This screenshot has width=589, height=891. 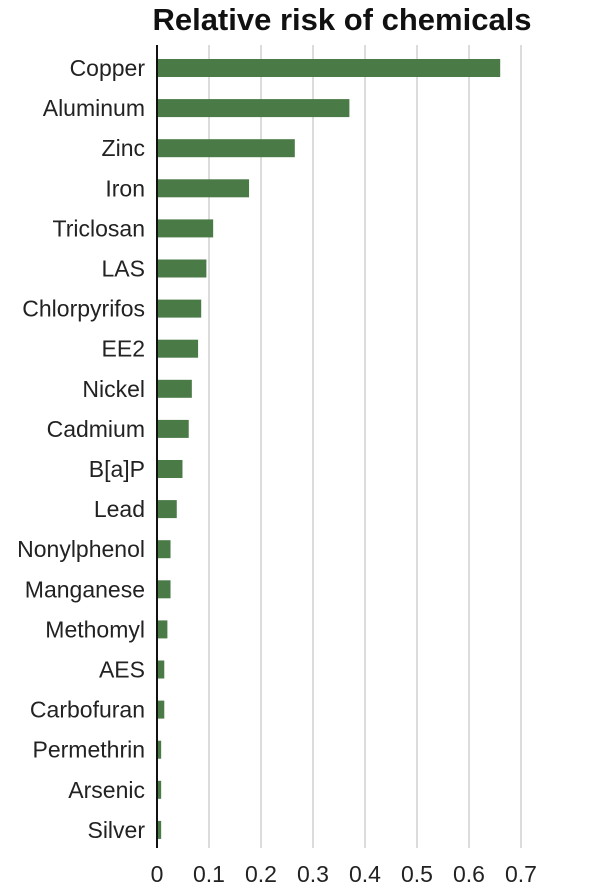 What do you see at coordinates (341, 19) in the screenshot?
I see `chart-title: Relative risk of chemicals` at bounding box center [341, 19].